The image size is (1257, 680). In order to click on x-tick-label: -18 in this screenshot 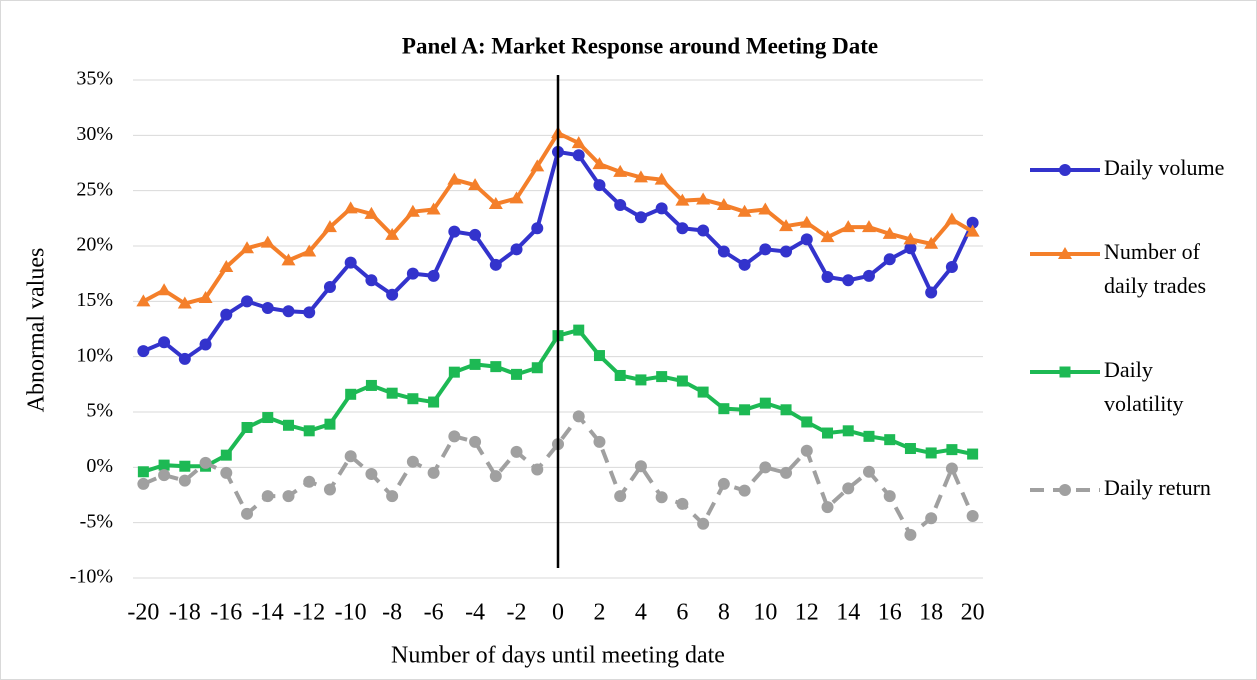, I will do `click(185, 613)`.